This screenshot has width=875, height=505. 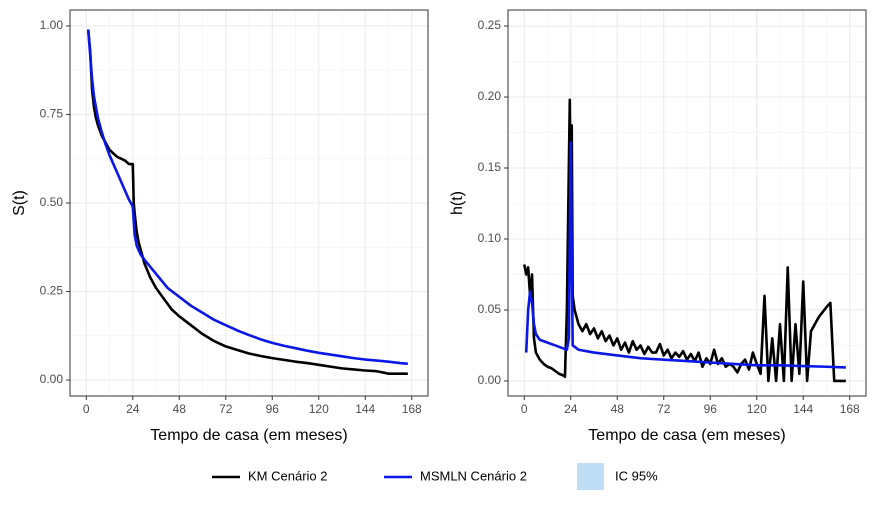 What do you see at coordinates (457, 203) in the screenshot?
I see `y-axis-title: h(t)` at bounding box center [457, 203].